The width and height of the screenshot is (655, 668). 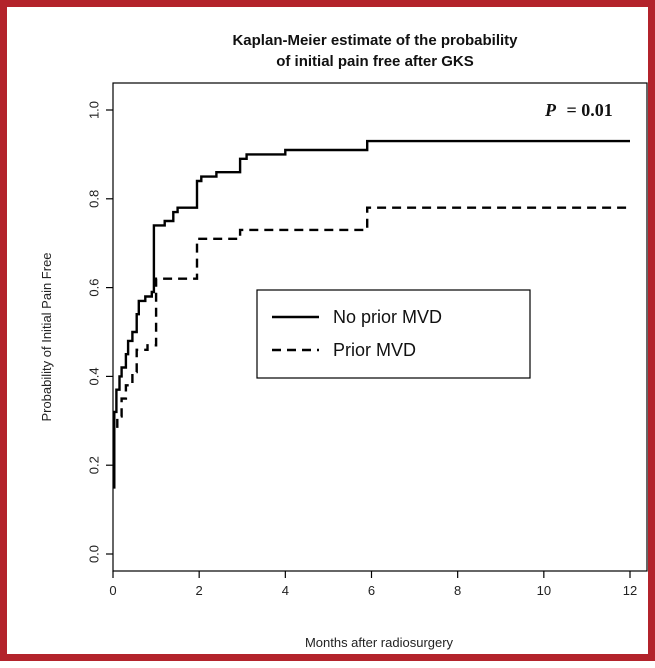 What do you see at coordinates (99, 332) in the screenshot?
I see `y-axis: 0.0 0.2 0.4 0.6 0.8 1.0` at bounding box center [99, 332].